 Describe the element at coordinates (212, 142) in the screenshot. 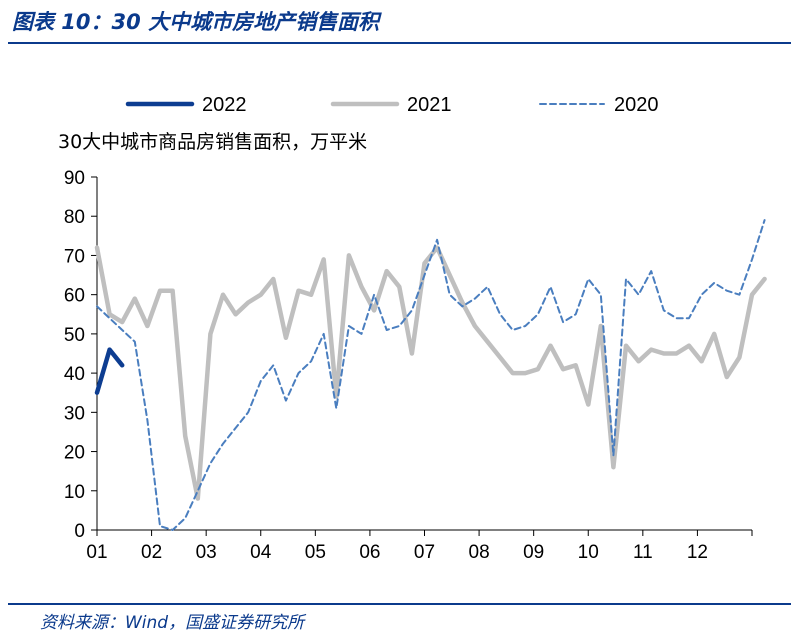

I see `y-axis-unit-label: 30大中城市商品房销售面积，万平米` at that location.